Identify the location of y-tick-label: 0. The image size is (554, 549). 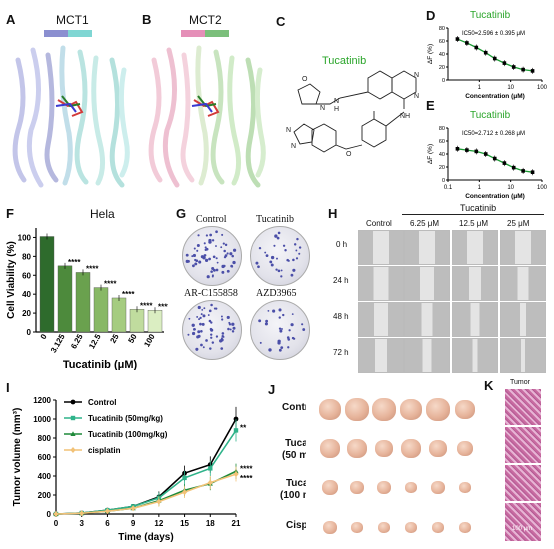
(29, 332).